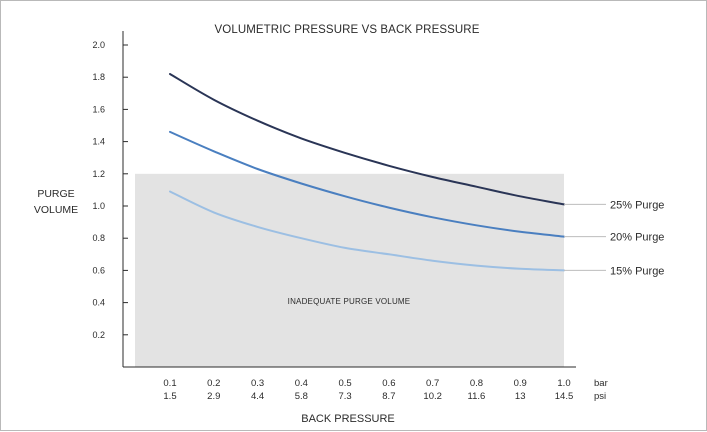 This screenshot has height=432, width=707. I want to click on x-tick-label-bar: 0.8, so click(476, 383).